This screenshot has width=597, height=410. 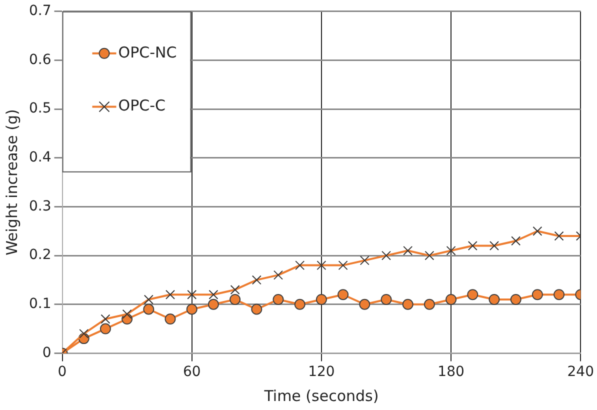 I want to click on x-tick-label: 120, so click(x=321, y=372).